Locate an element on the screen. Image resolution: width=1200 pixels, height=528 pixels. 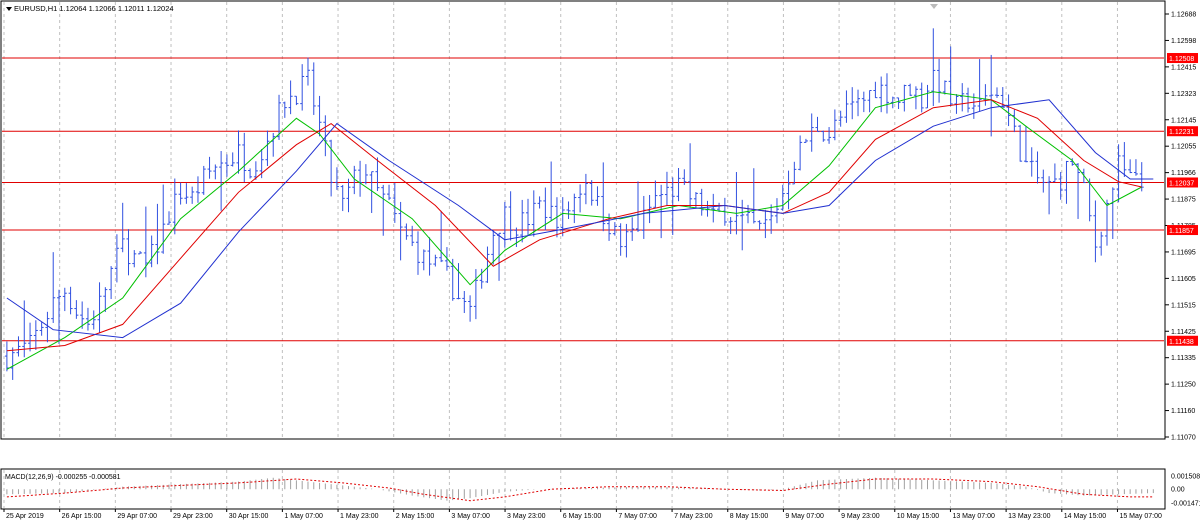
price-tick-label: 1.11335 is located at coordinates (1183, 358).